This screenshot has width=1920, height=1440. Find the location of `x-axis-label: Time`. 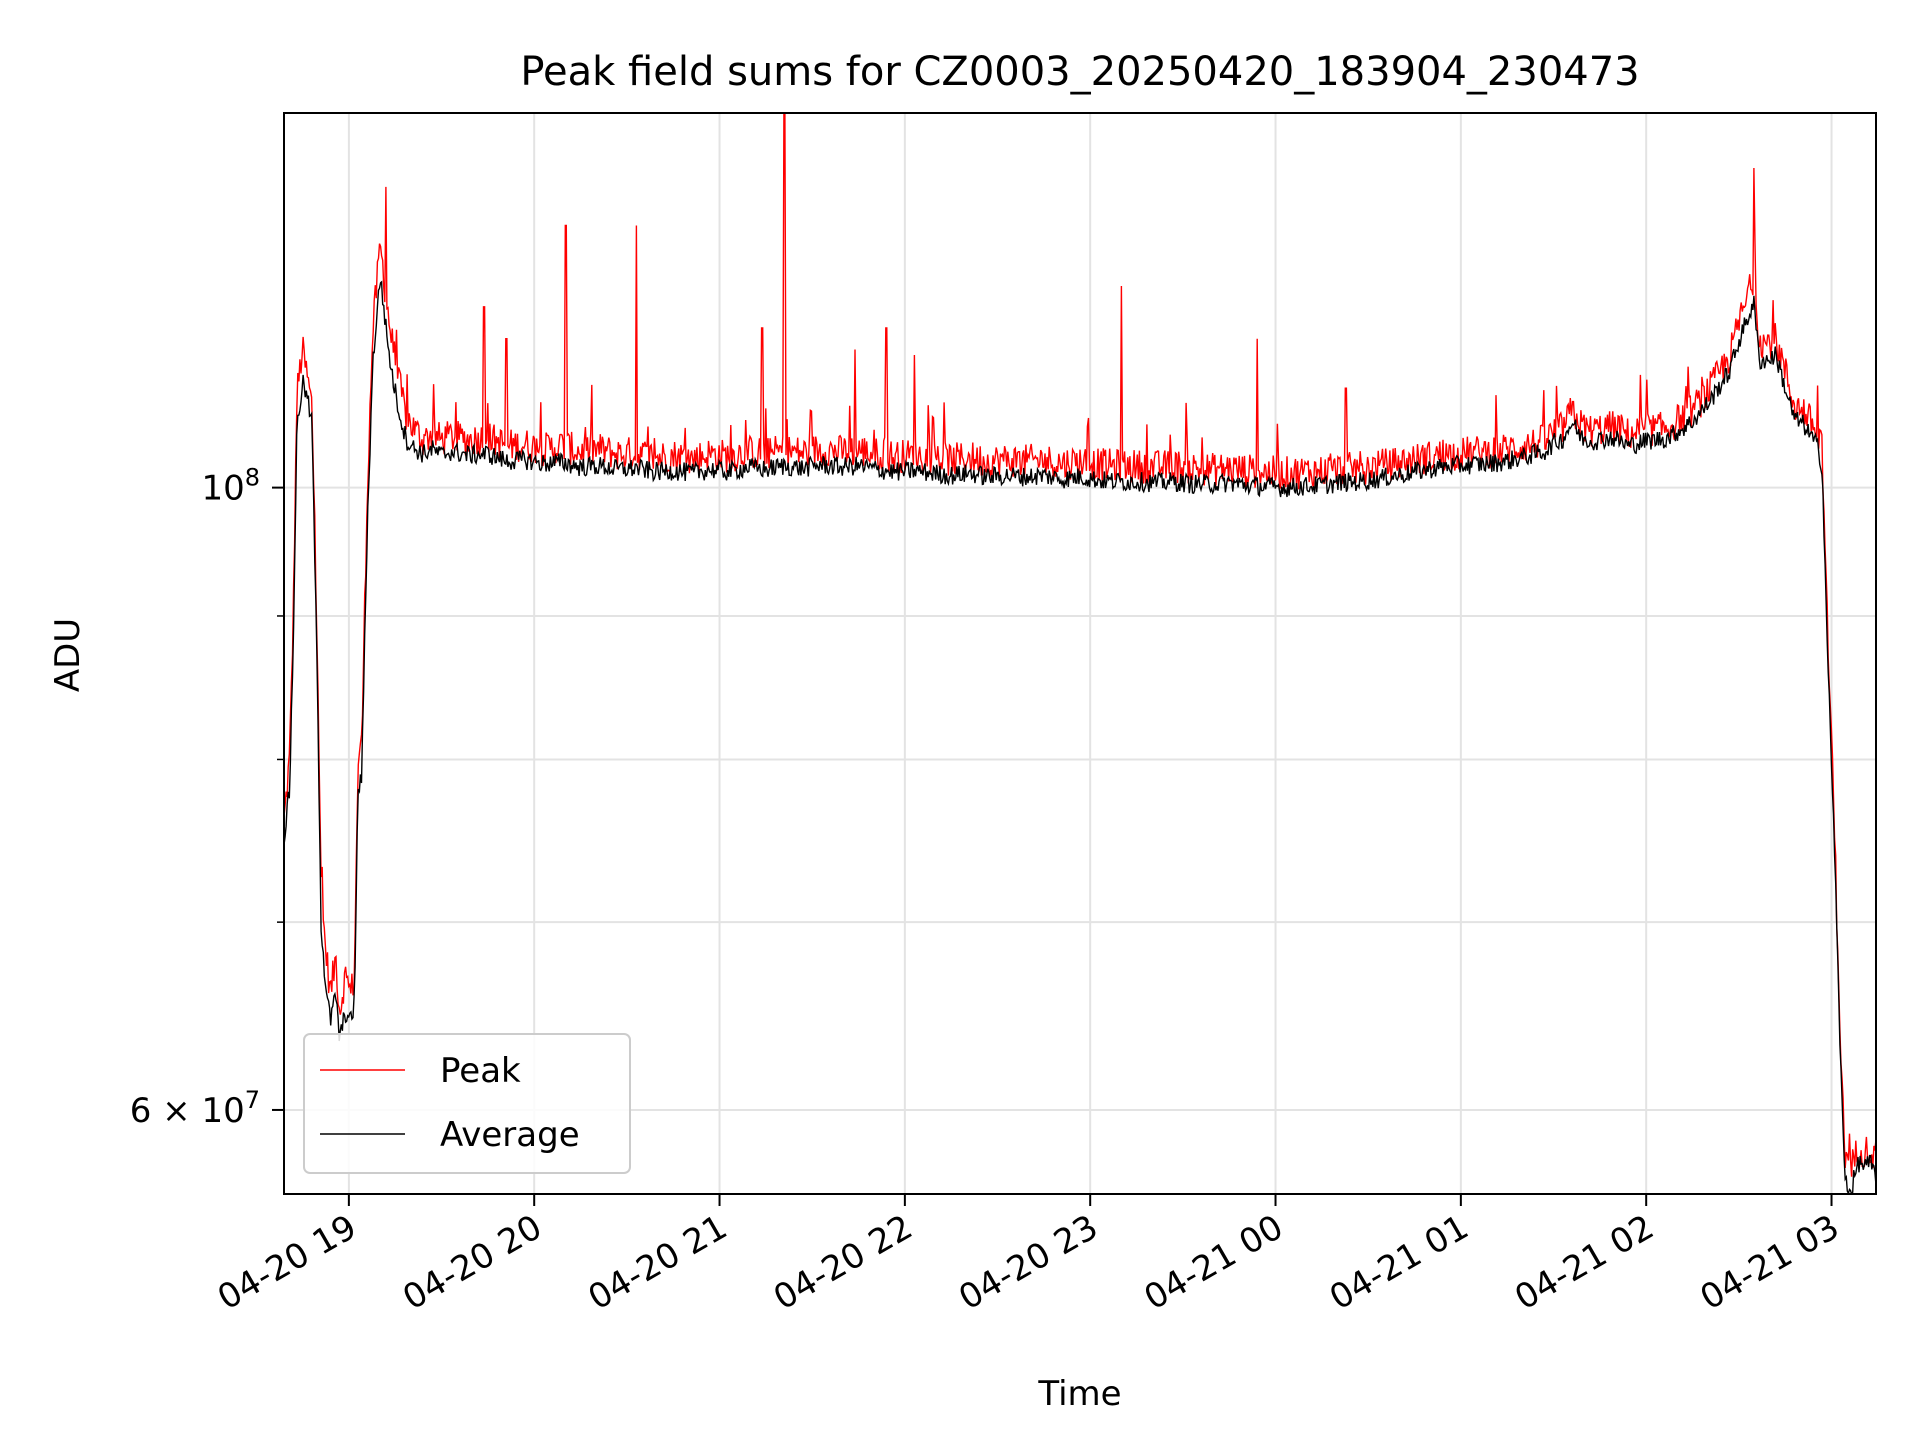

x-axis-label: Time is located at coordinates (1079, 1394).